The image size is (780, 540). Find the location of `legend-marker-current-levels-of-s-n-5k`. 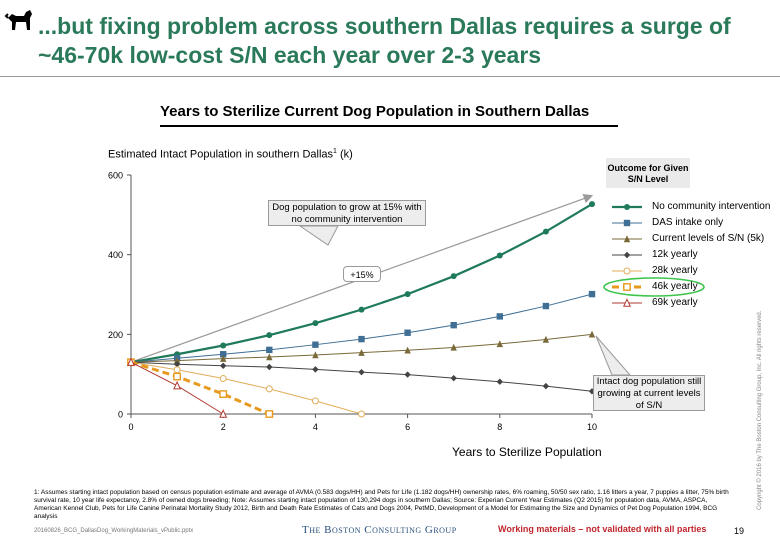

legend-marker-current-levels-of-s-n-5k is located at coordinates (627, 239).